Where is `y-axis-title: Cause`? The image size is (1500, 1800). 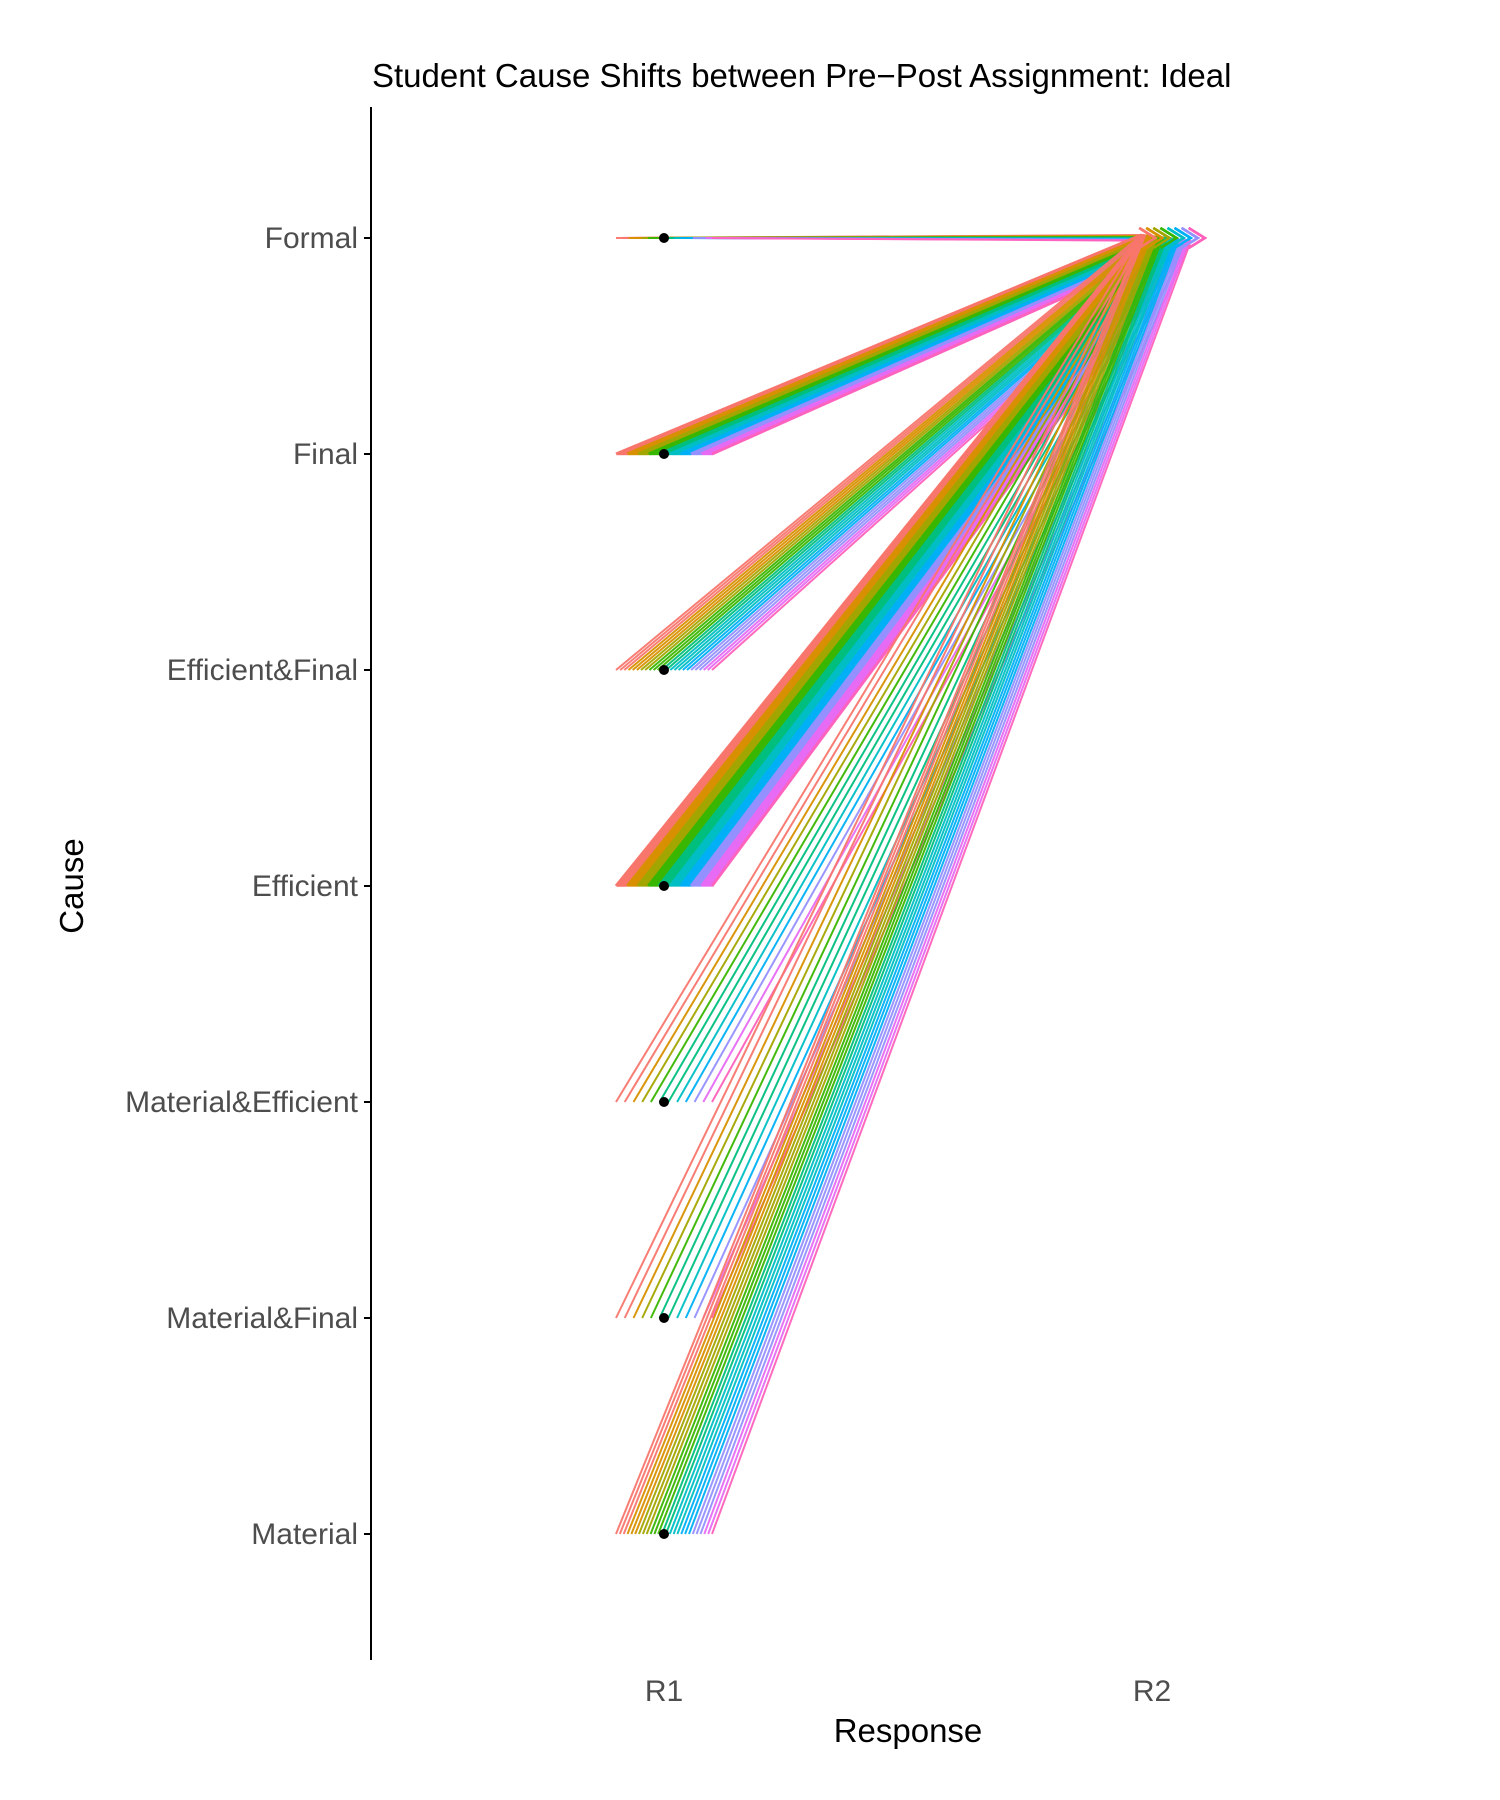
y-axis-title: Cause is located at coordinates (71, 885).